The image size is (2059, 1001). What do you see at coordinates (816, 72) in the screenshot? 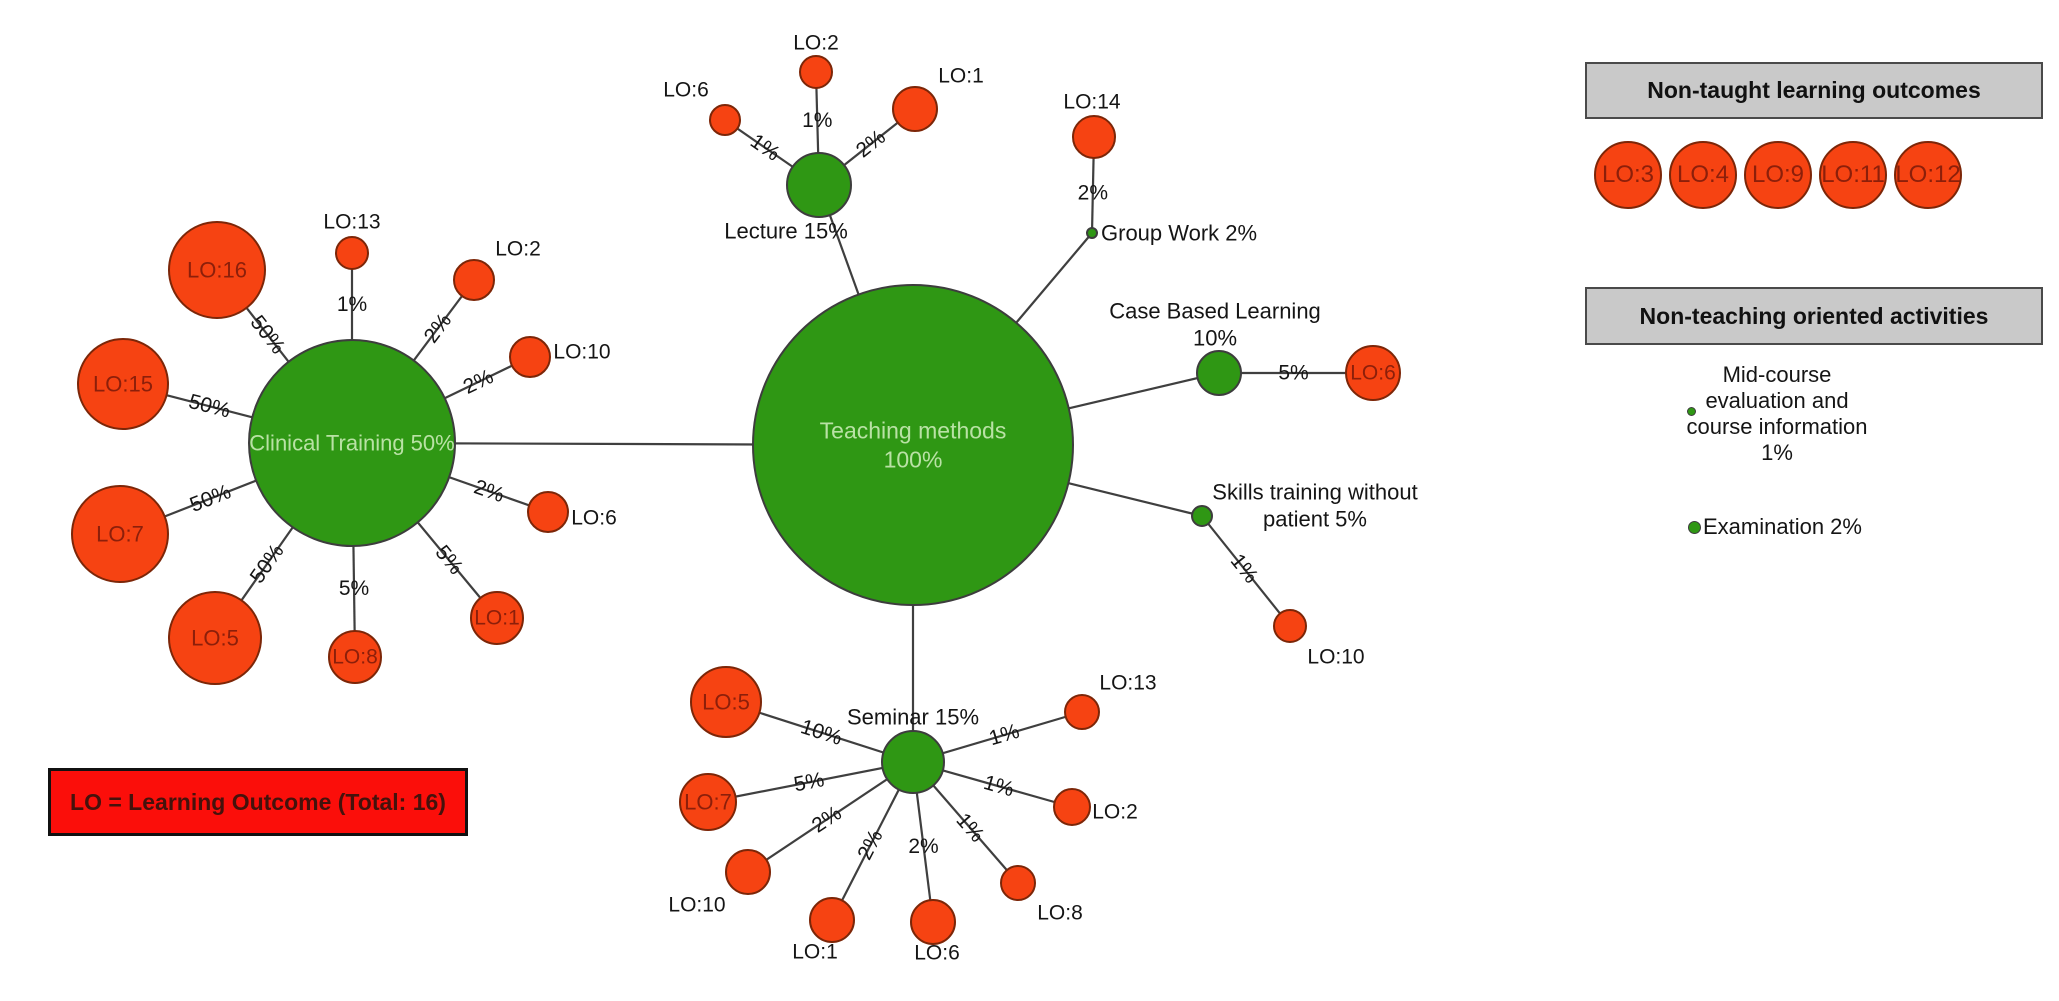
I see `node-lec_lo2` at bounding box center [816, 72].